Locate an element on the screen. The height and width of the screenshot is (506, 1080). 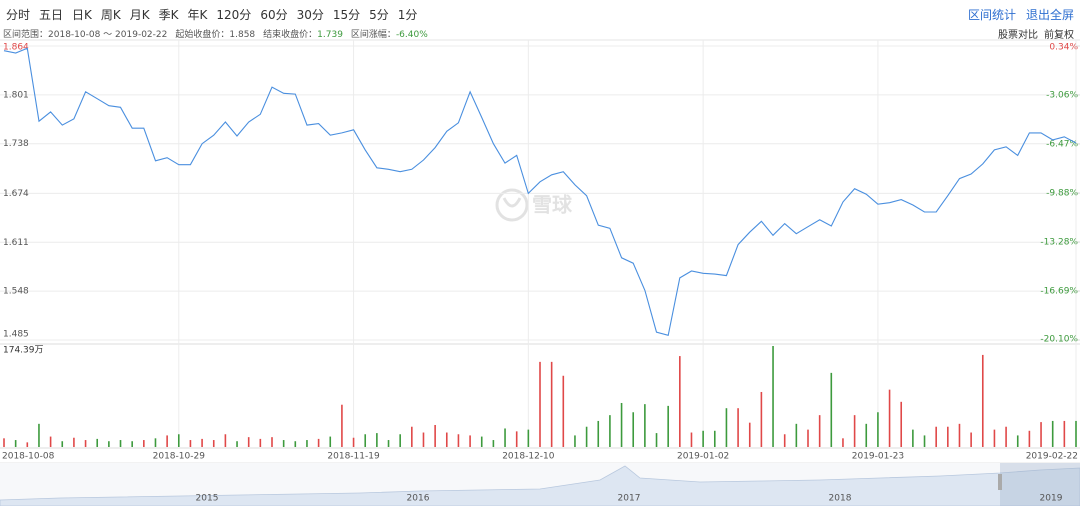
period-tab: 日K is located at coordinates (82, 15).